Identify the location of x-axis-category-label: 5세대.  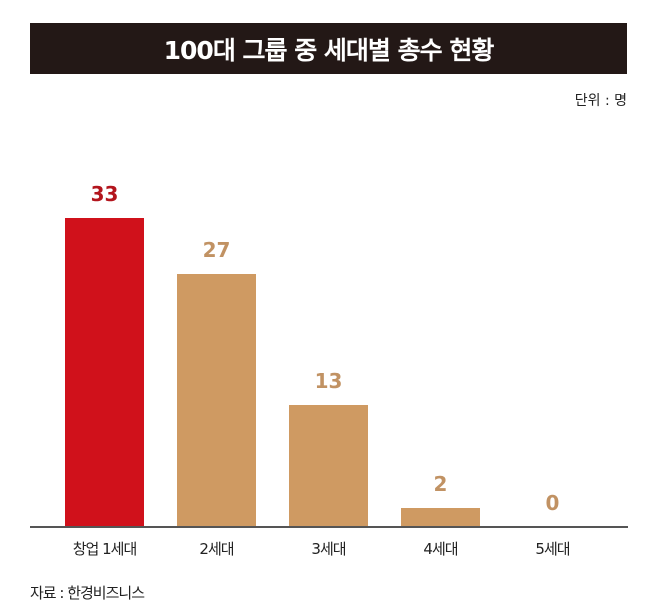
(552, 549).